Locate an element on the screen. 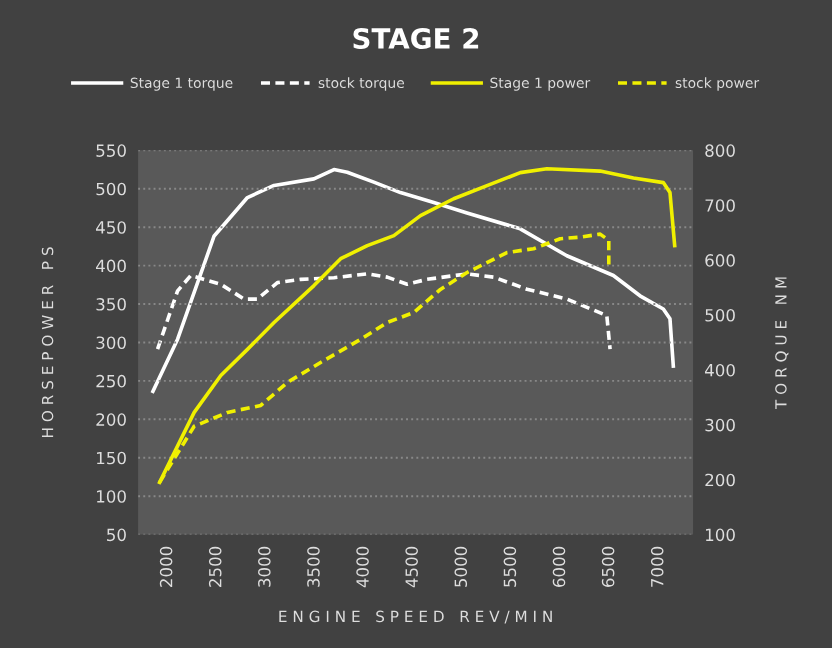 This screenshot has height=648, width=832. y-tick-label: 350 is located at coordinates (111, 304).